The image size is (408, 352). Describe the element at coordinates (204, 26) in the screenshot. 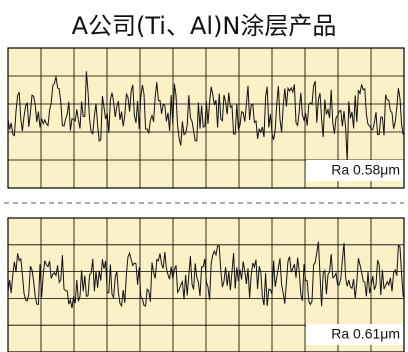

I see `title: A公司(Ti、Al)N涂层产品` at that location.